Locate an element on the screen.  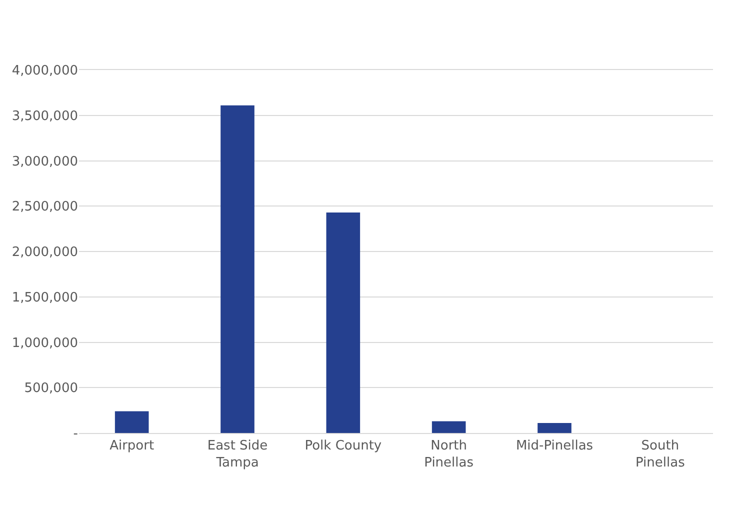
x-tick-label: Polk County is located at coordinates (343, 446).